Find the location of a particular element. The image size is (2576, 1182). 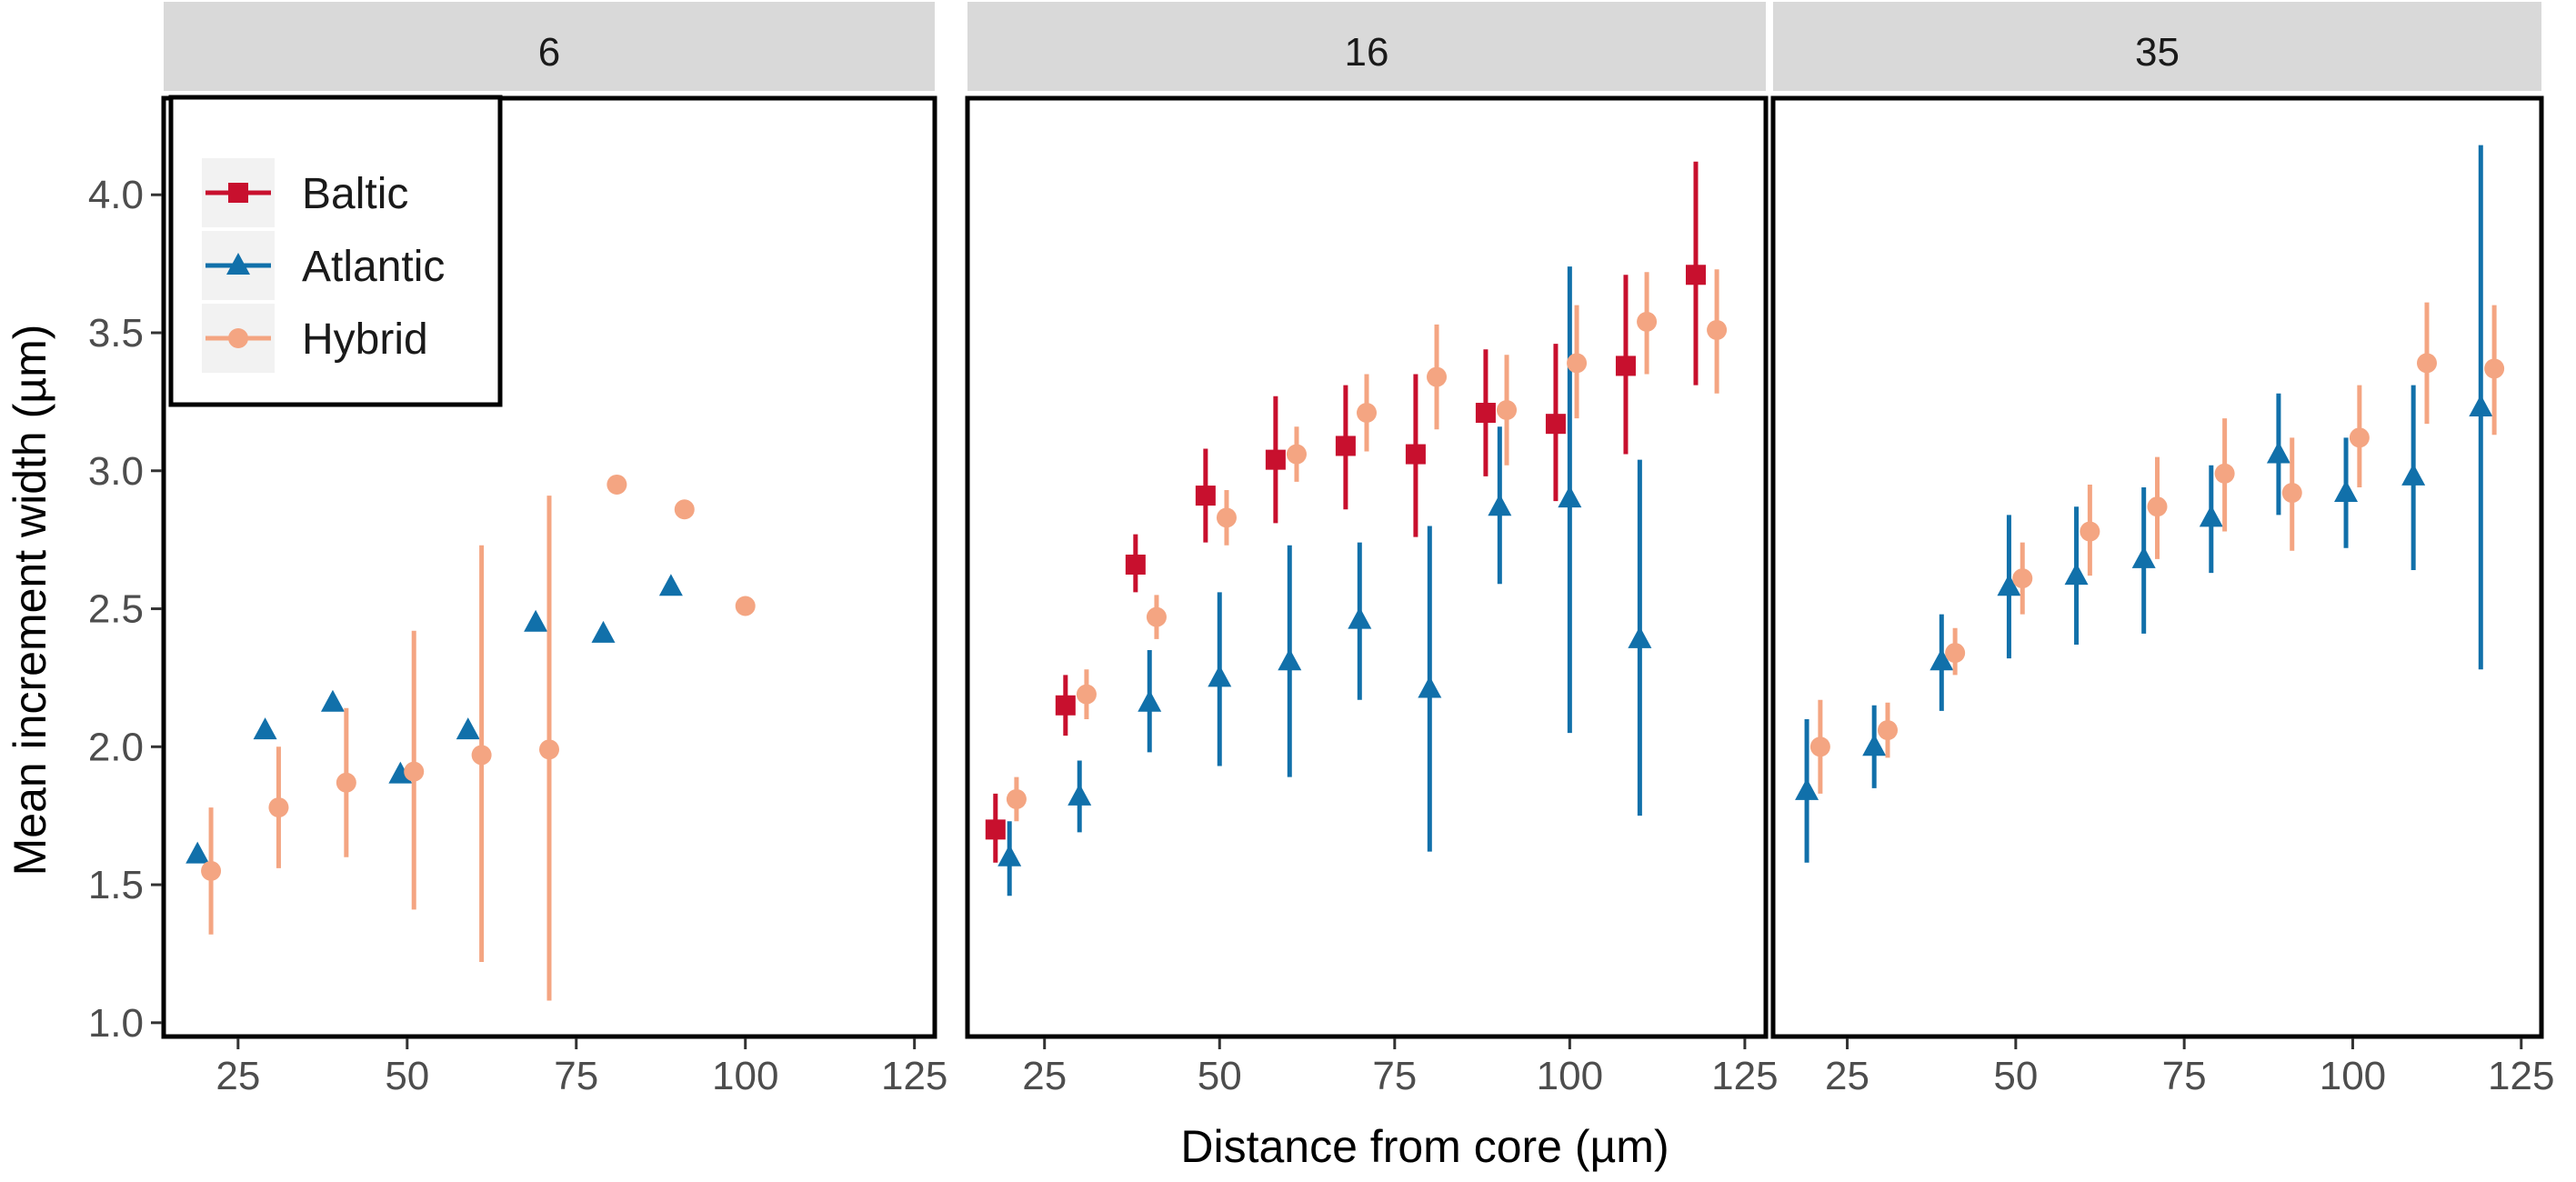

y-tick-label: 3.0 is located at coordinates (116, 471).